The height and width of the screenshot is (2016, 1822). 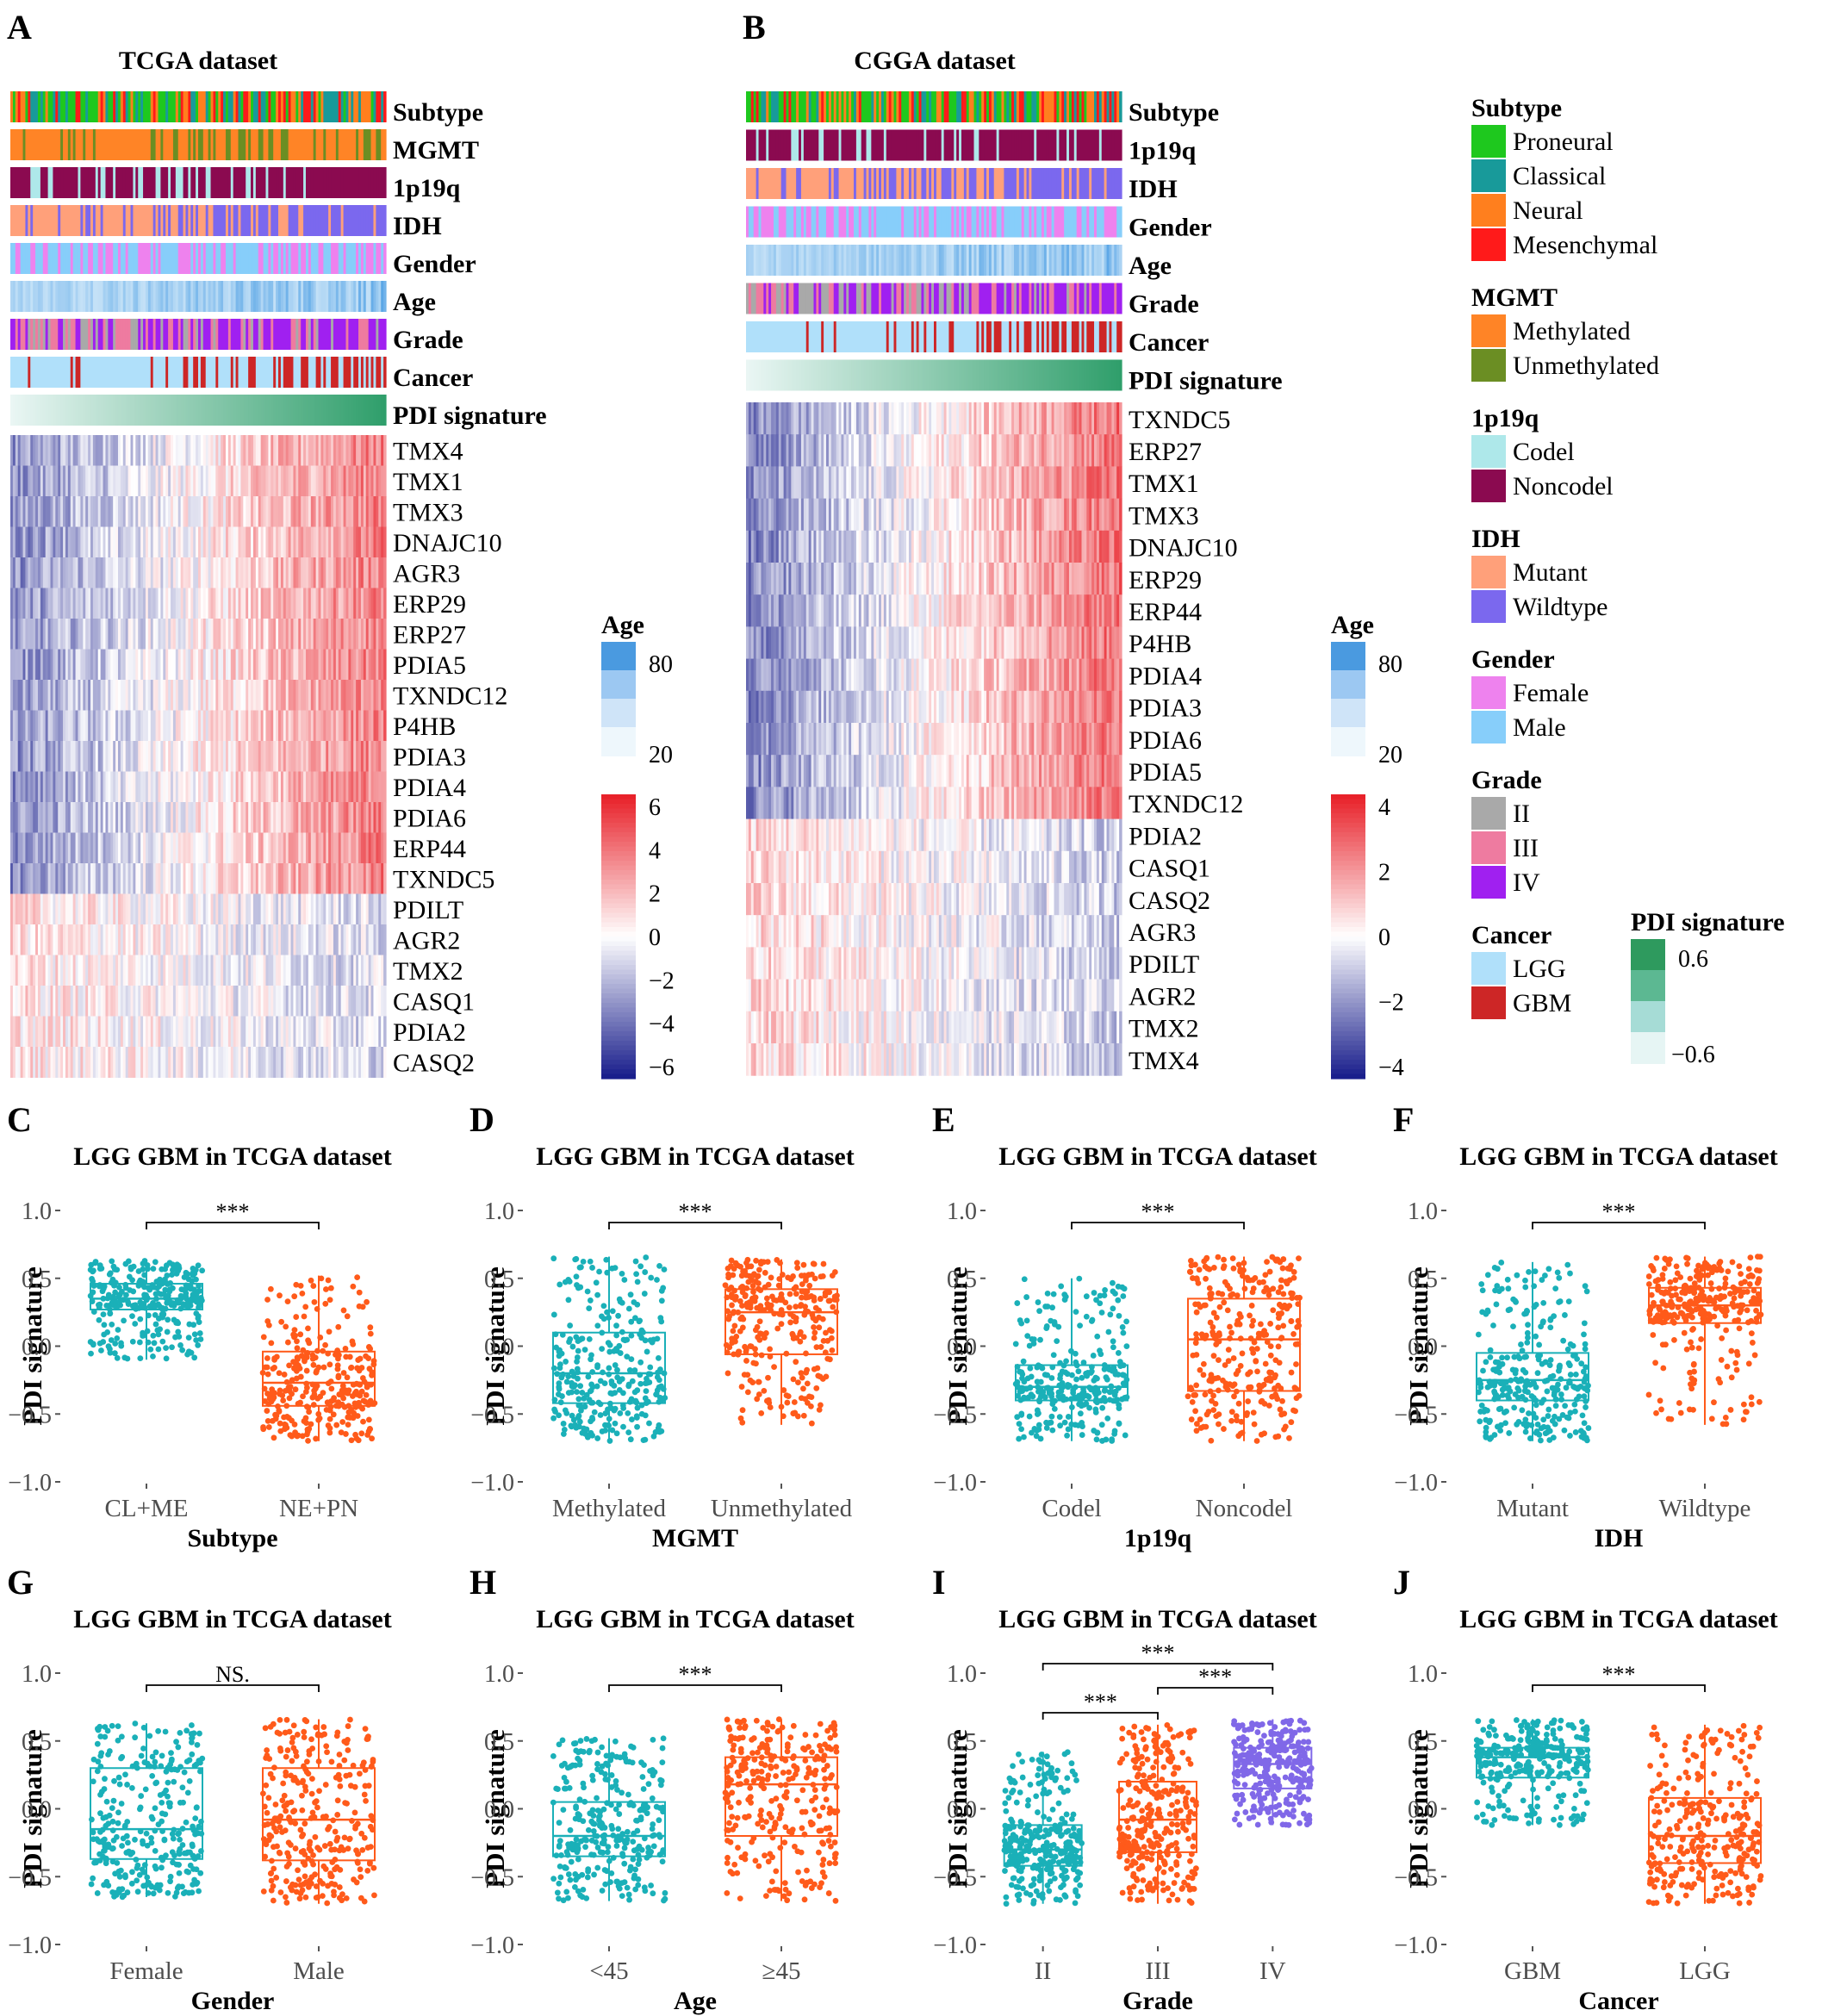 I want to click on y-tick-label: −1.0, so click(x=955, y=1946).